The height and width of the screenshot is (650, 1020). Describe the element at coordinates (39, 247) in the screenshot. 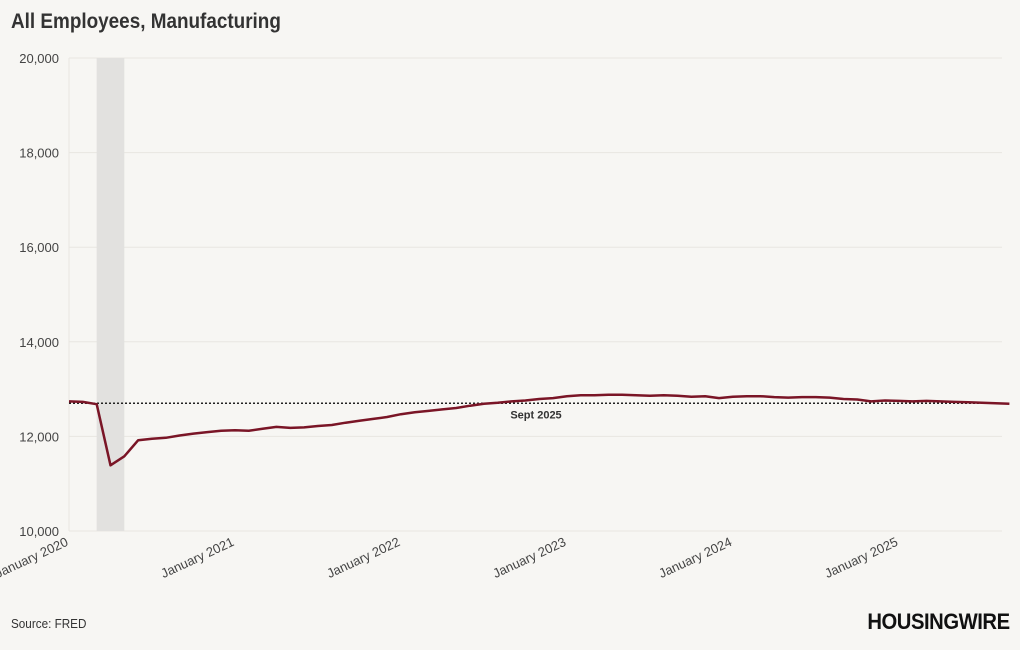

I see `y-tick-label: 16,000` at that location.